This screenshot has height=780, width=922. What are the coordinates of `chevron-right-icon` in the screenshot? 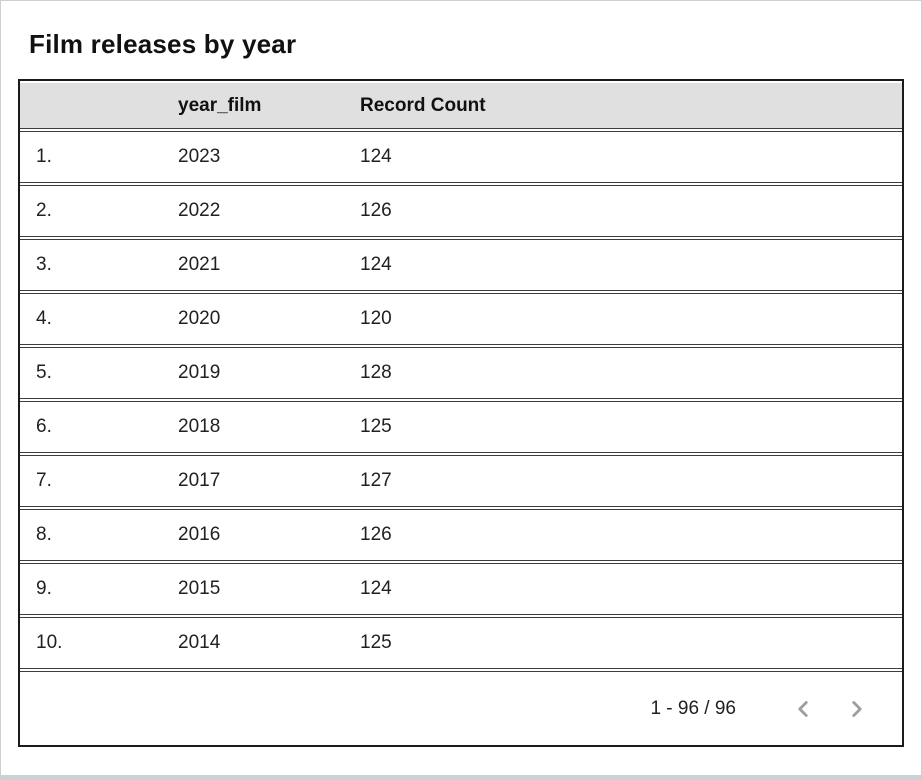 It's located at (857, 709).